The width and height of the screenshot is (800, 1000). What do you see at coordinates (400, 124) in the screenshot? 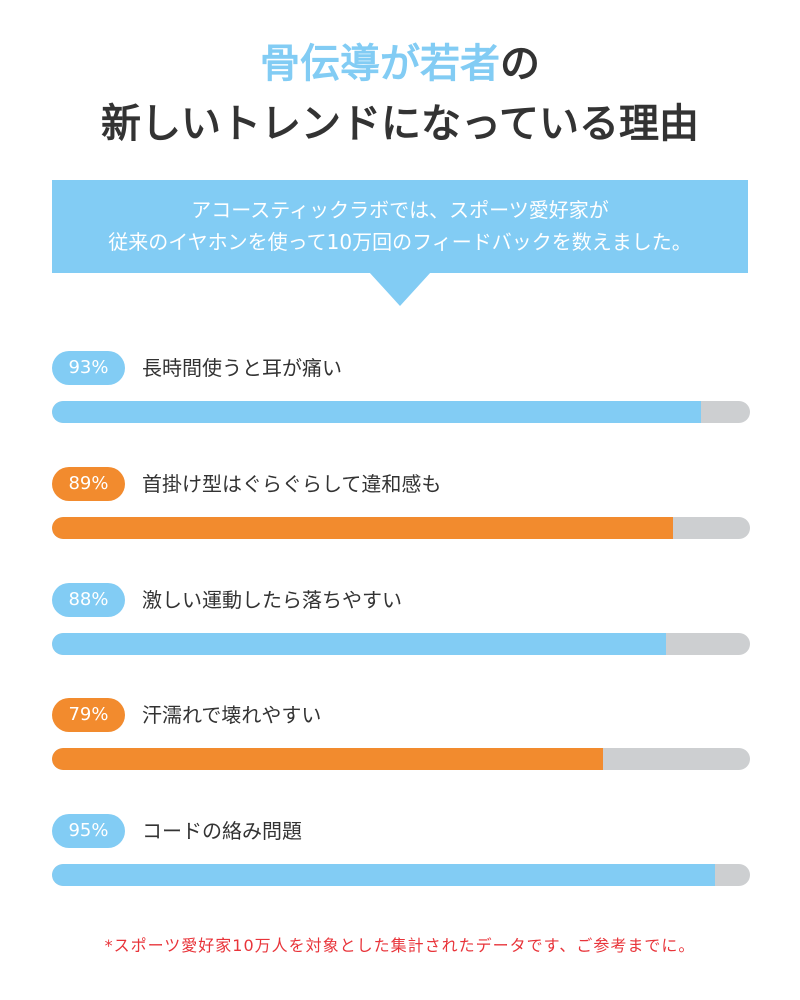
I see `headline-line-2: 新しいトレンドになっている理由` at bounding box center [400, 124].